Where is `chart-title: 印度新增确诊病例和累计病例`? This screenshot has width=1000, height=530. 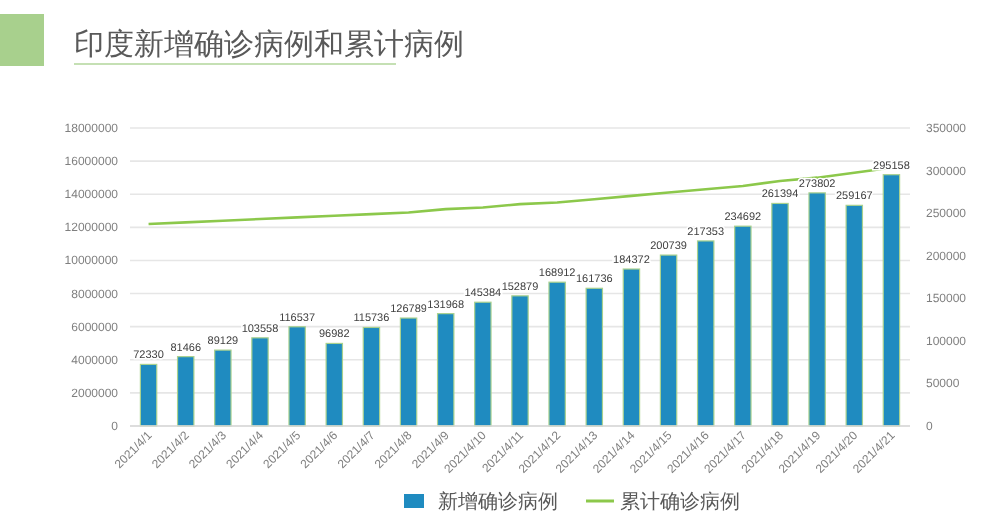 chart-title: 印度新增确诊病例和累计病例 is located at coordinates (269, 45).